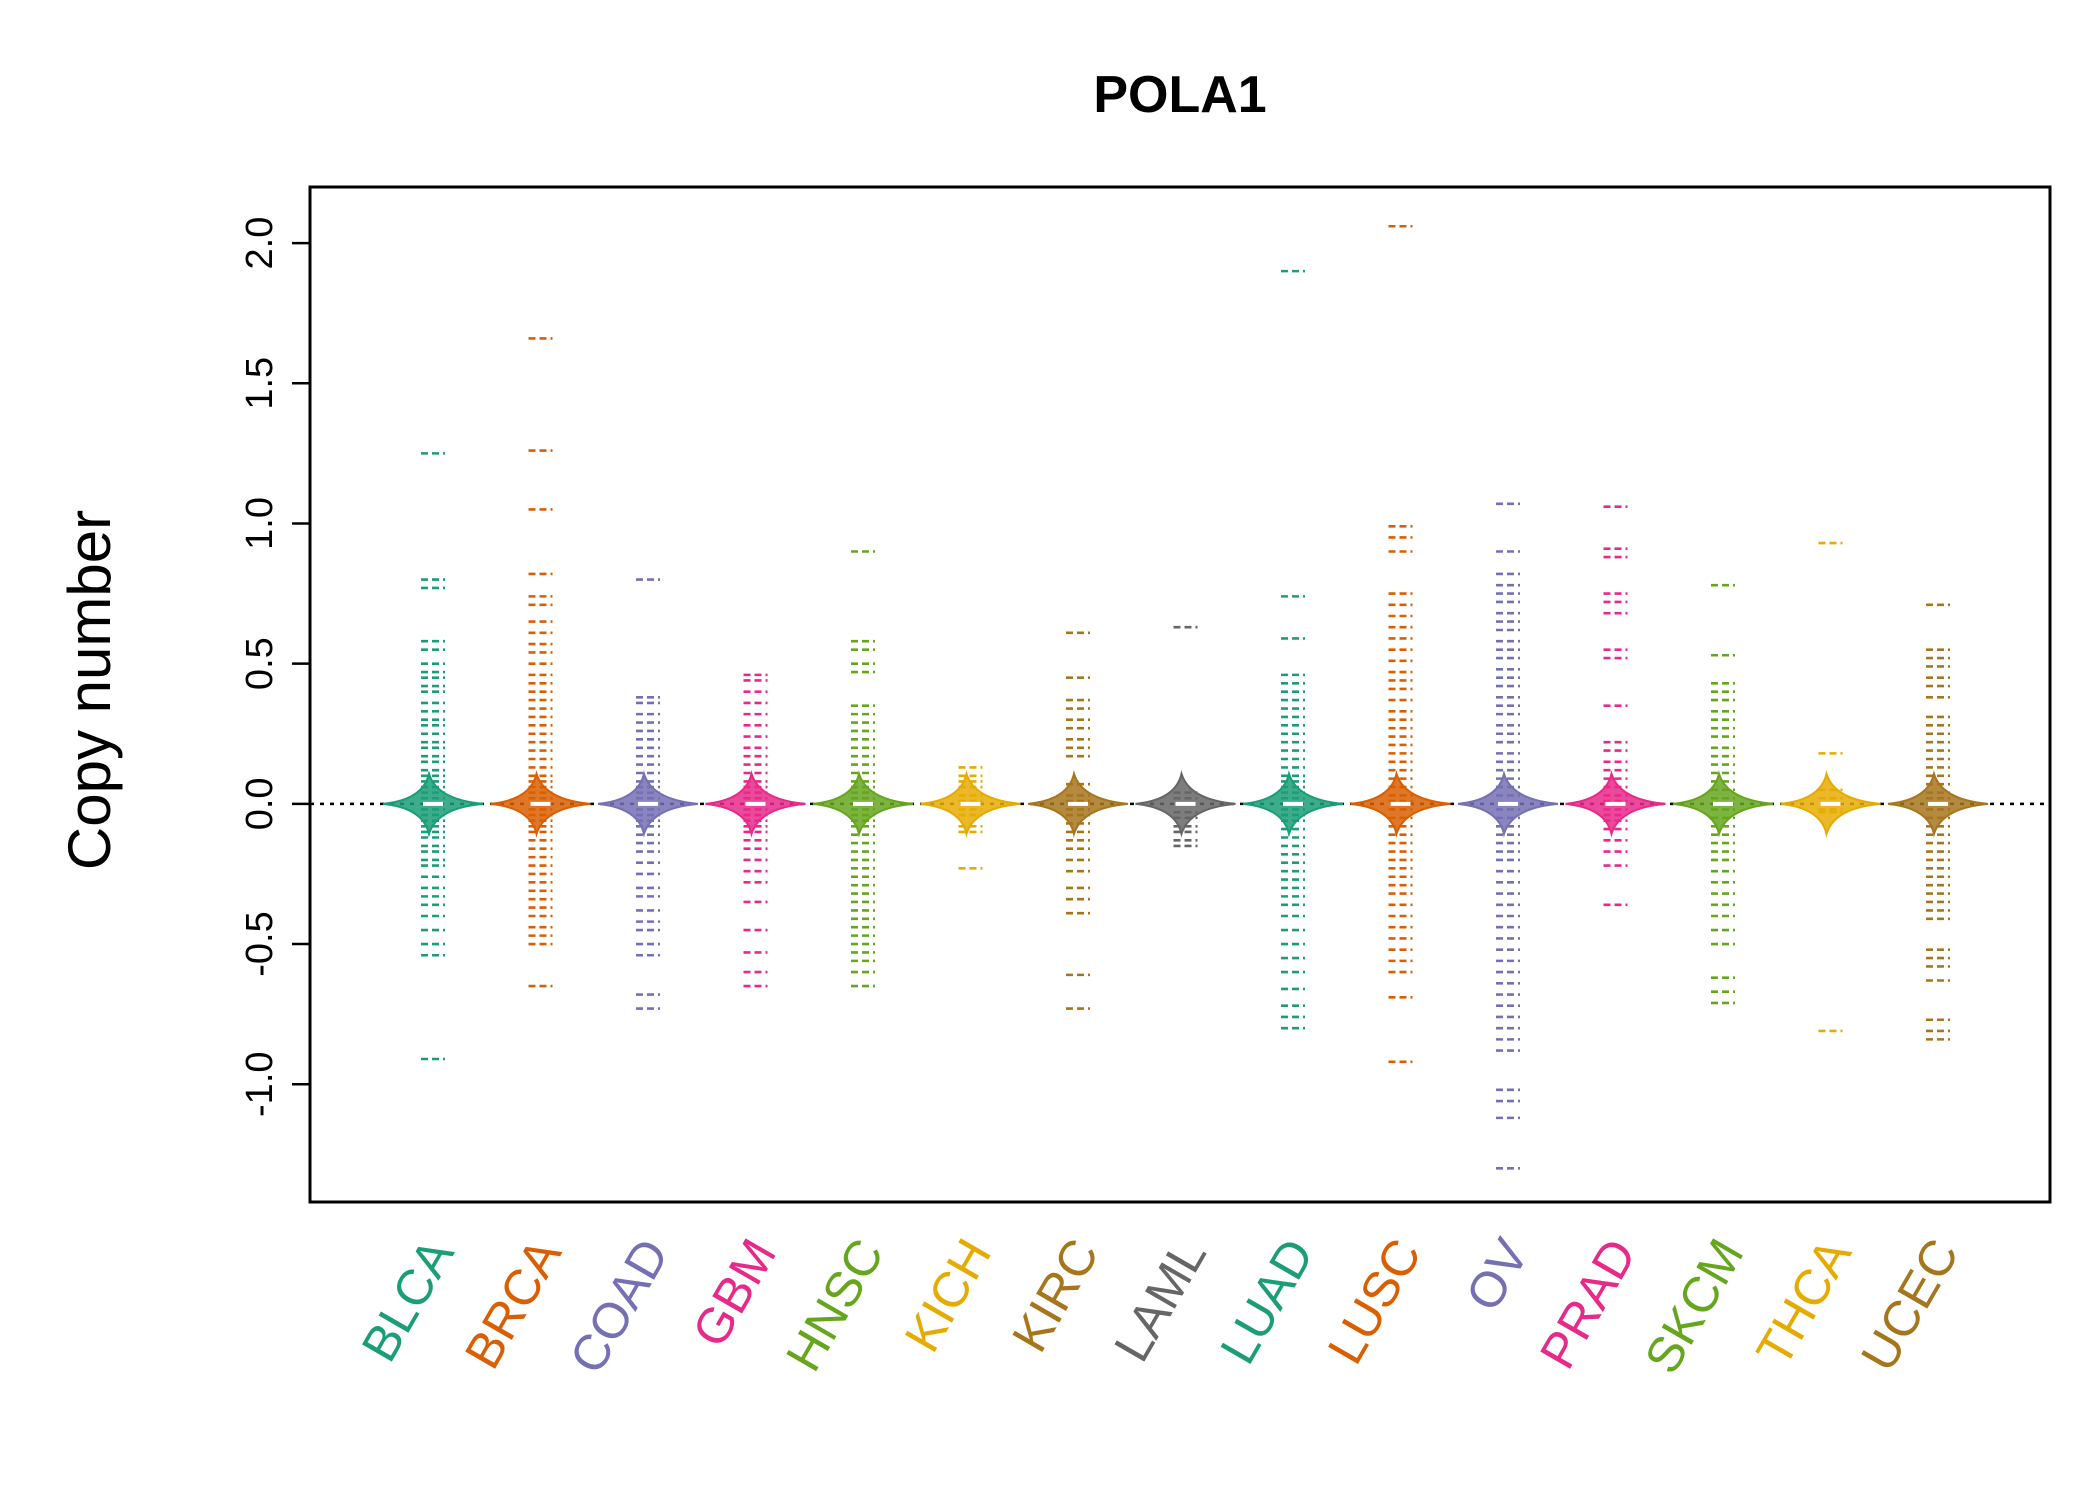 The width and height of the screenshot is (2100, 1505). What do you see at coordinates (260, 803) in the screenshot?
I see `y-tick-label: 0.0` at bounding box center [260, 803].